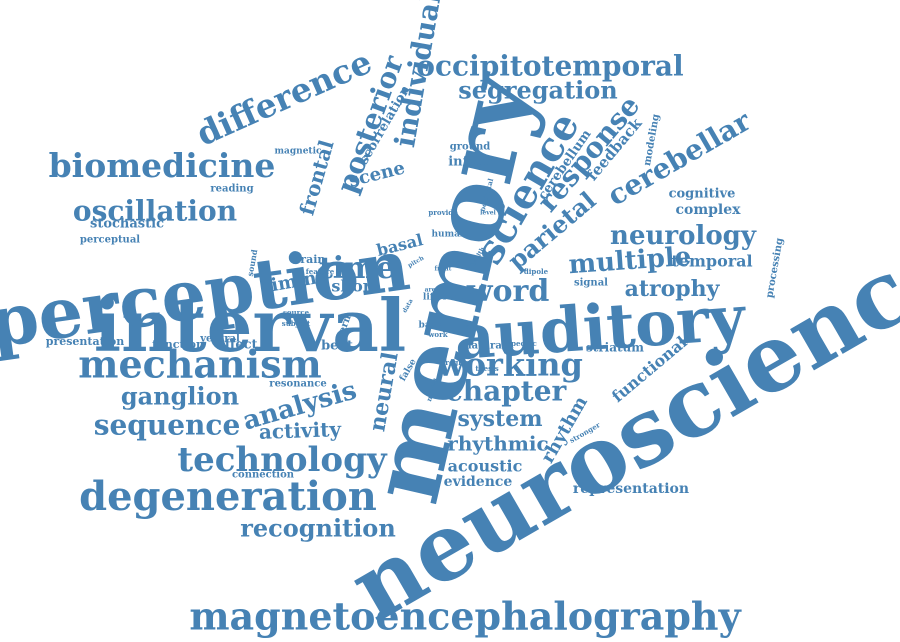 This screenshot has height=642, width=900. I want to click on cloud-word-novel: novel, so click(455, 263).